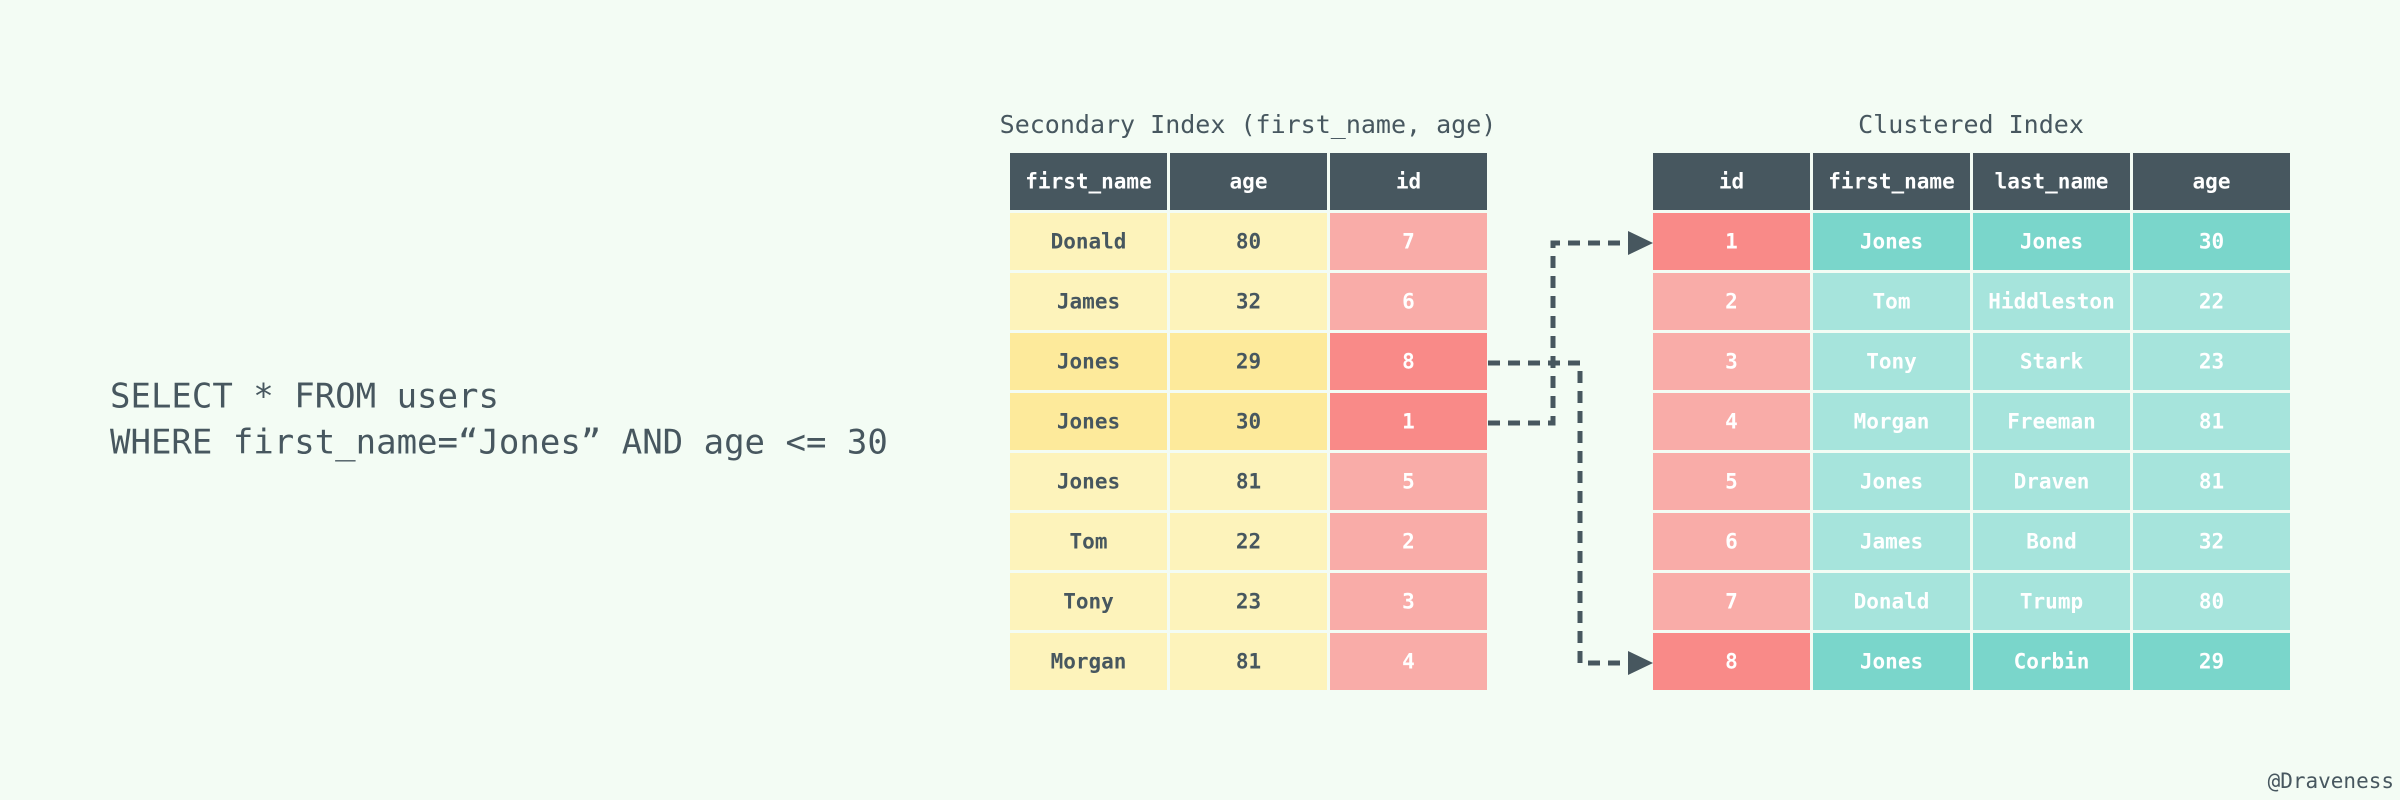 This screenshot has width=2400, height=800. Describe the element at coordinates (1088, 182) in the screenshot. I see `column-header: first_name` at that location.